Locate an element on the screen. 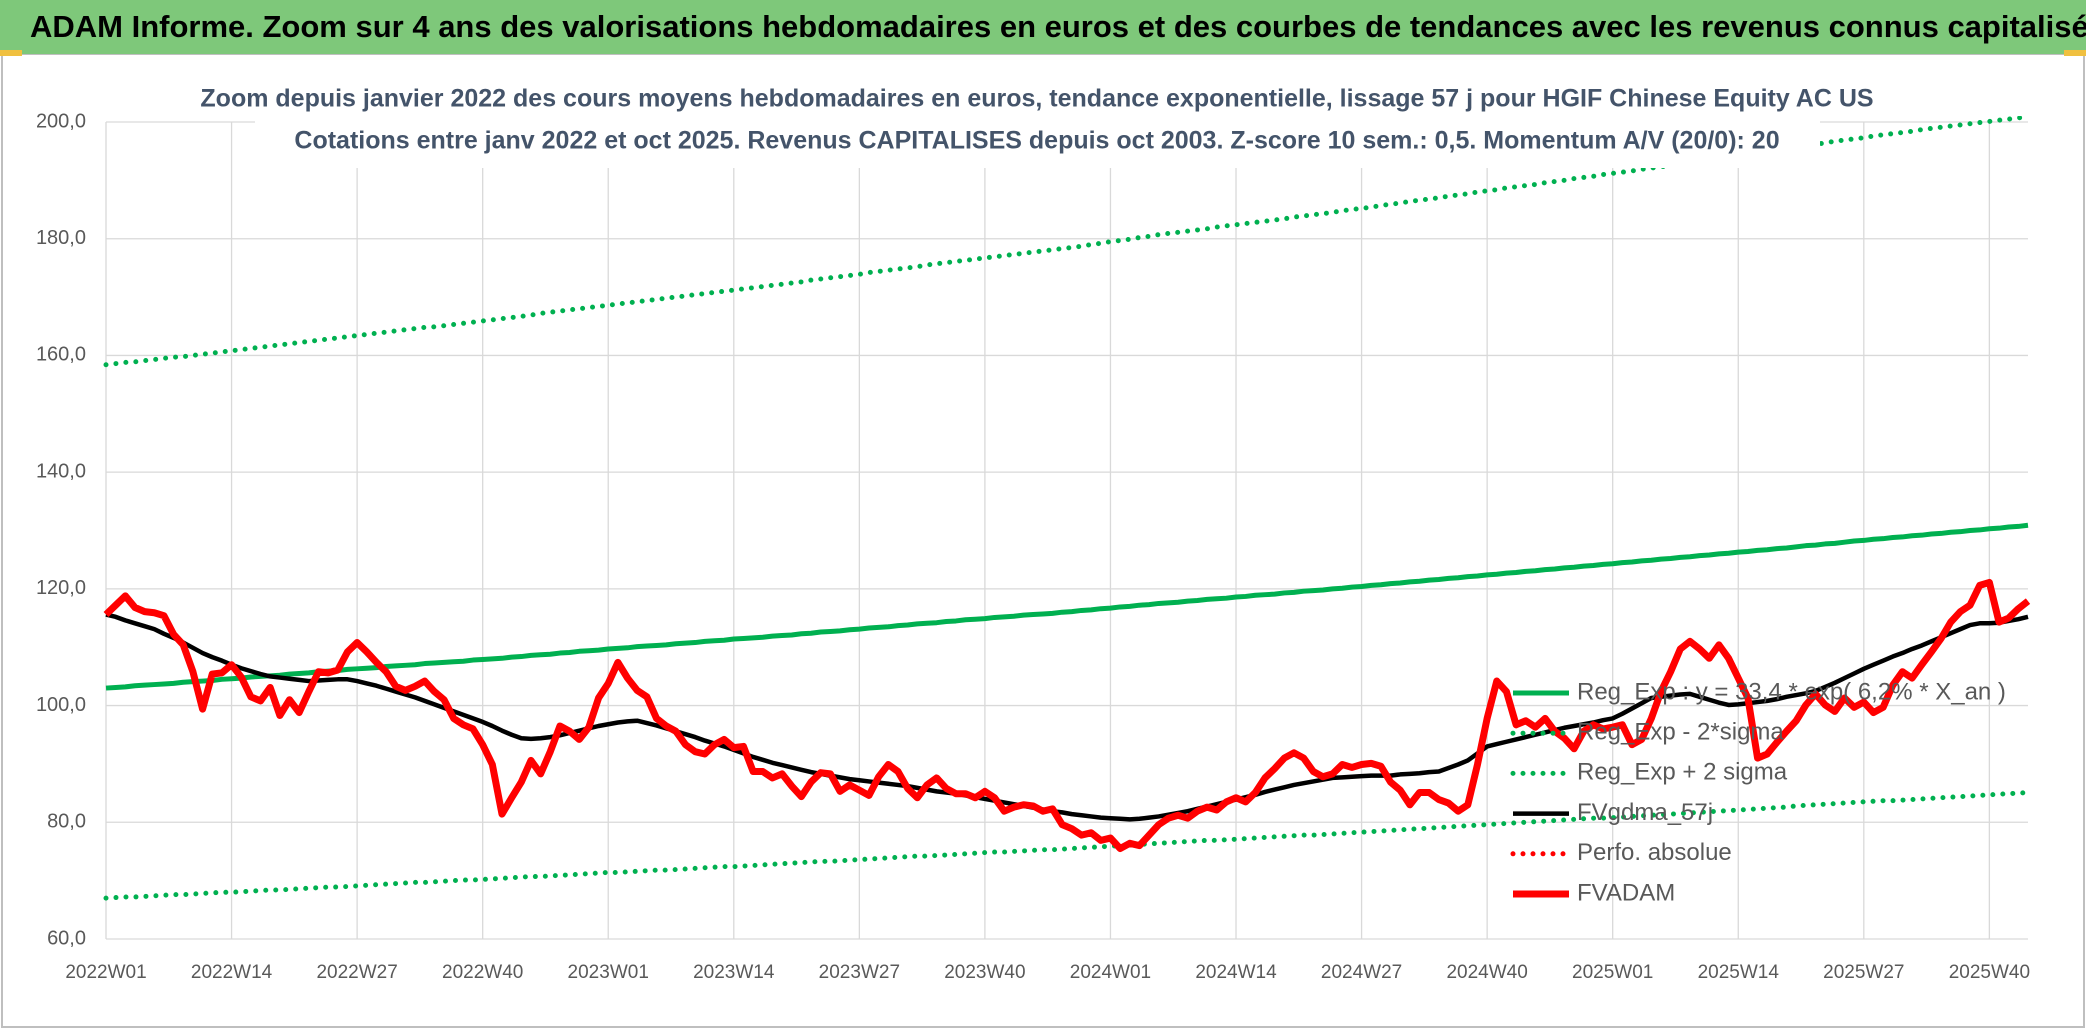 The image size is (2086, 1031). y-tick-label: 200,0 is located at coordinates (61, 121).